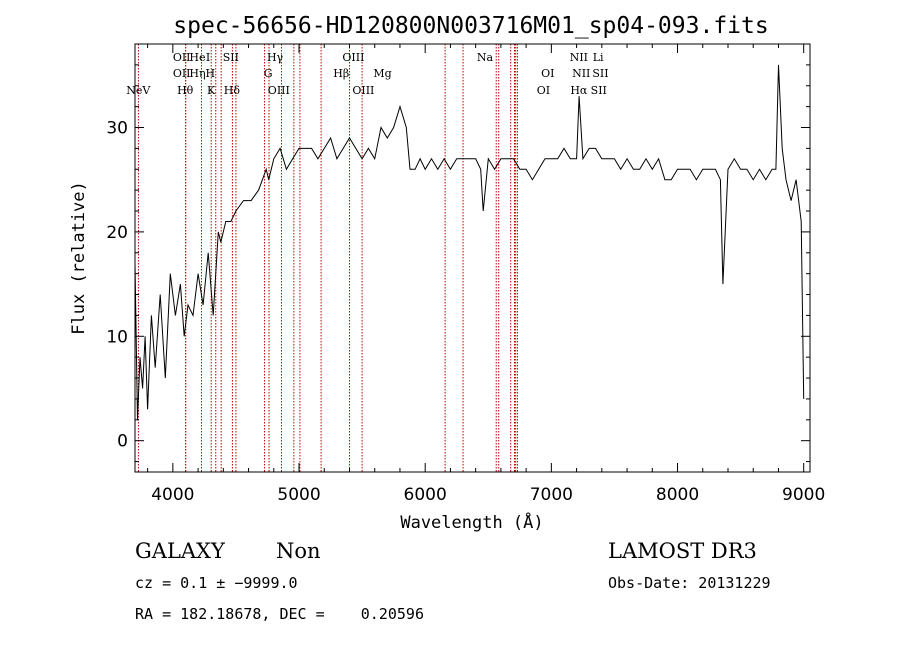  Describe the element at coordinates (117, 129) in the screenshot. I see `y-tick-label: 30` at that location.